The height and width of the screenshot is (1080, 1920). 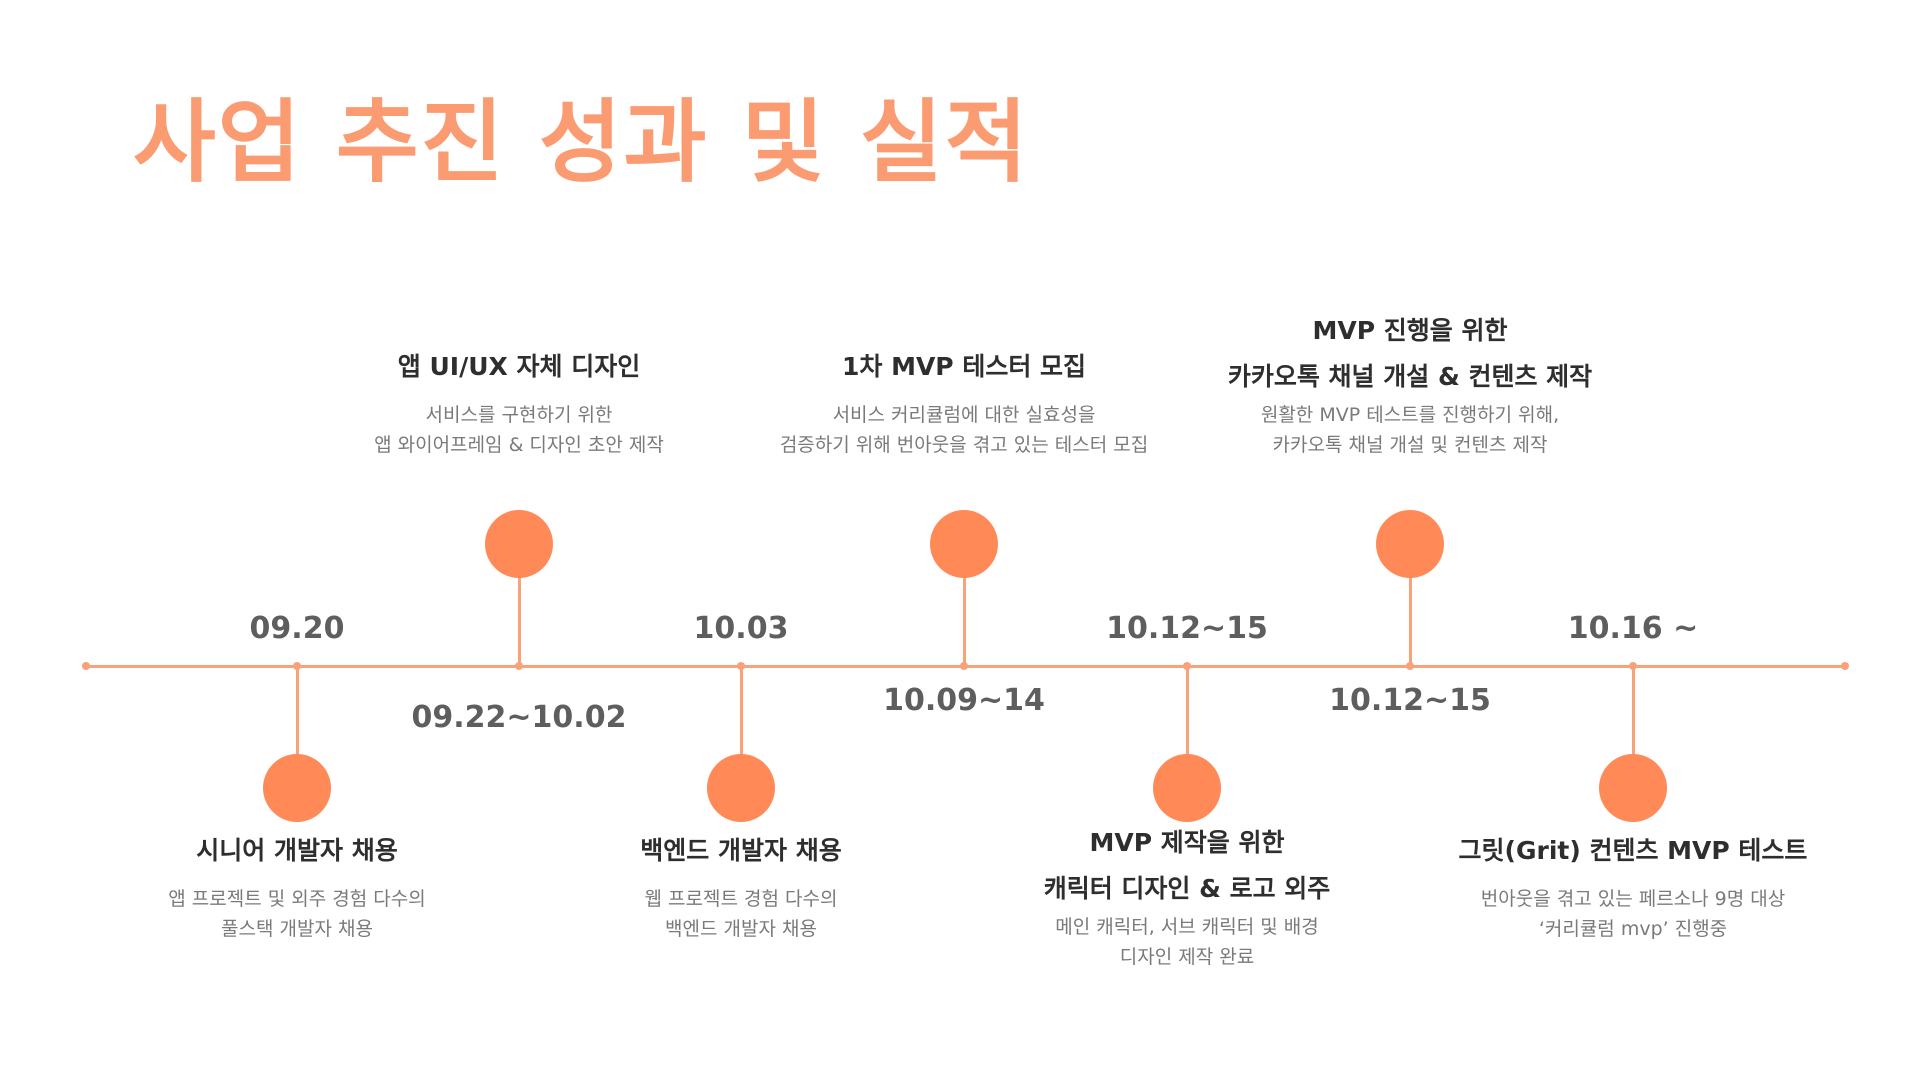 What do you see at coordinates (1187, 866) in the screenshot?
I see `milestone-title: MVP 제작을 위한 캐릭터 디자인 & 로고 외주` at bounding box center [1187, 866].